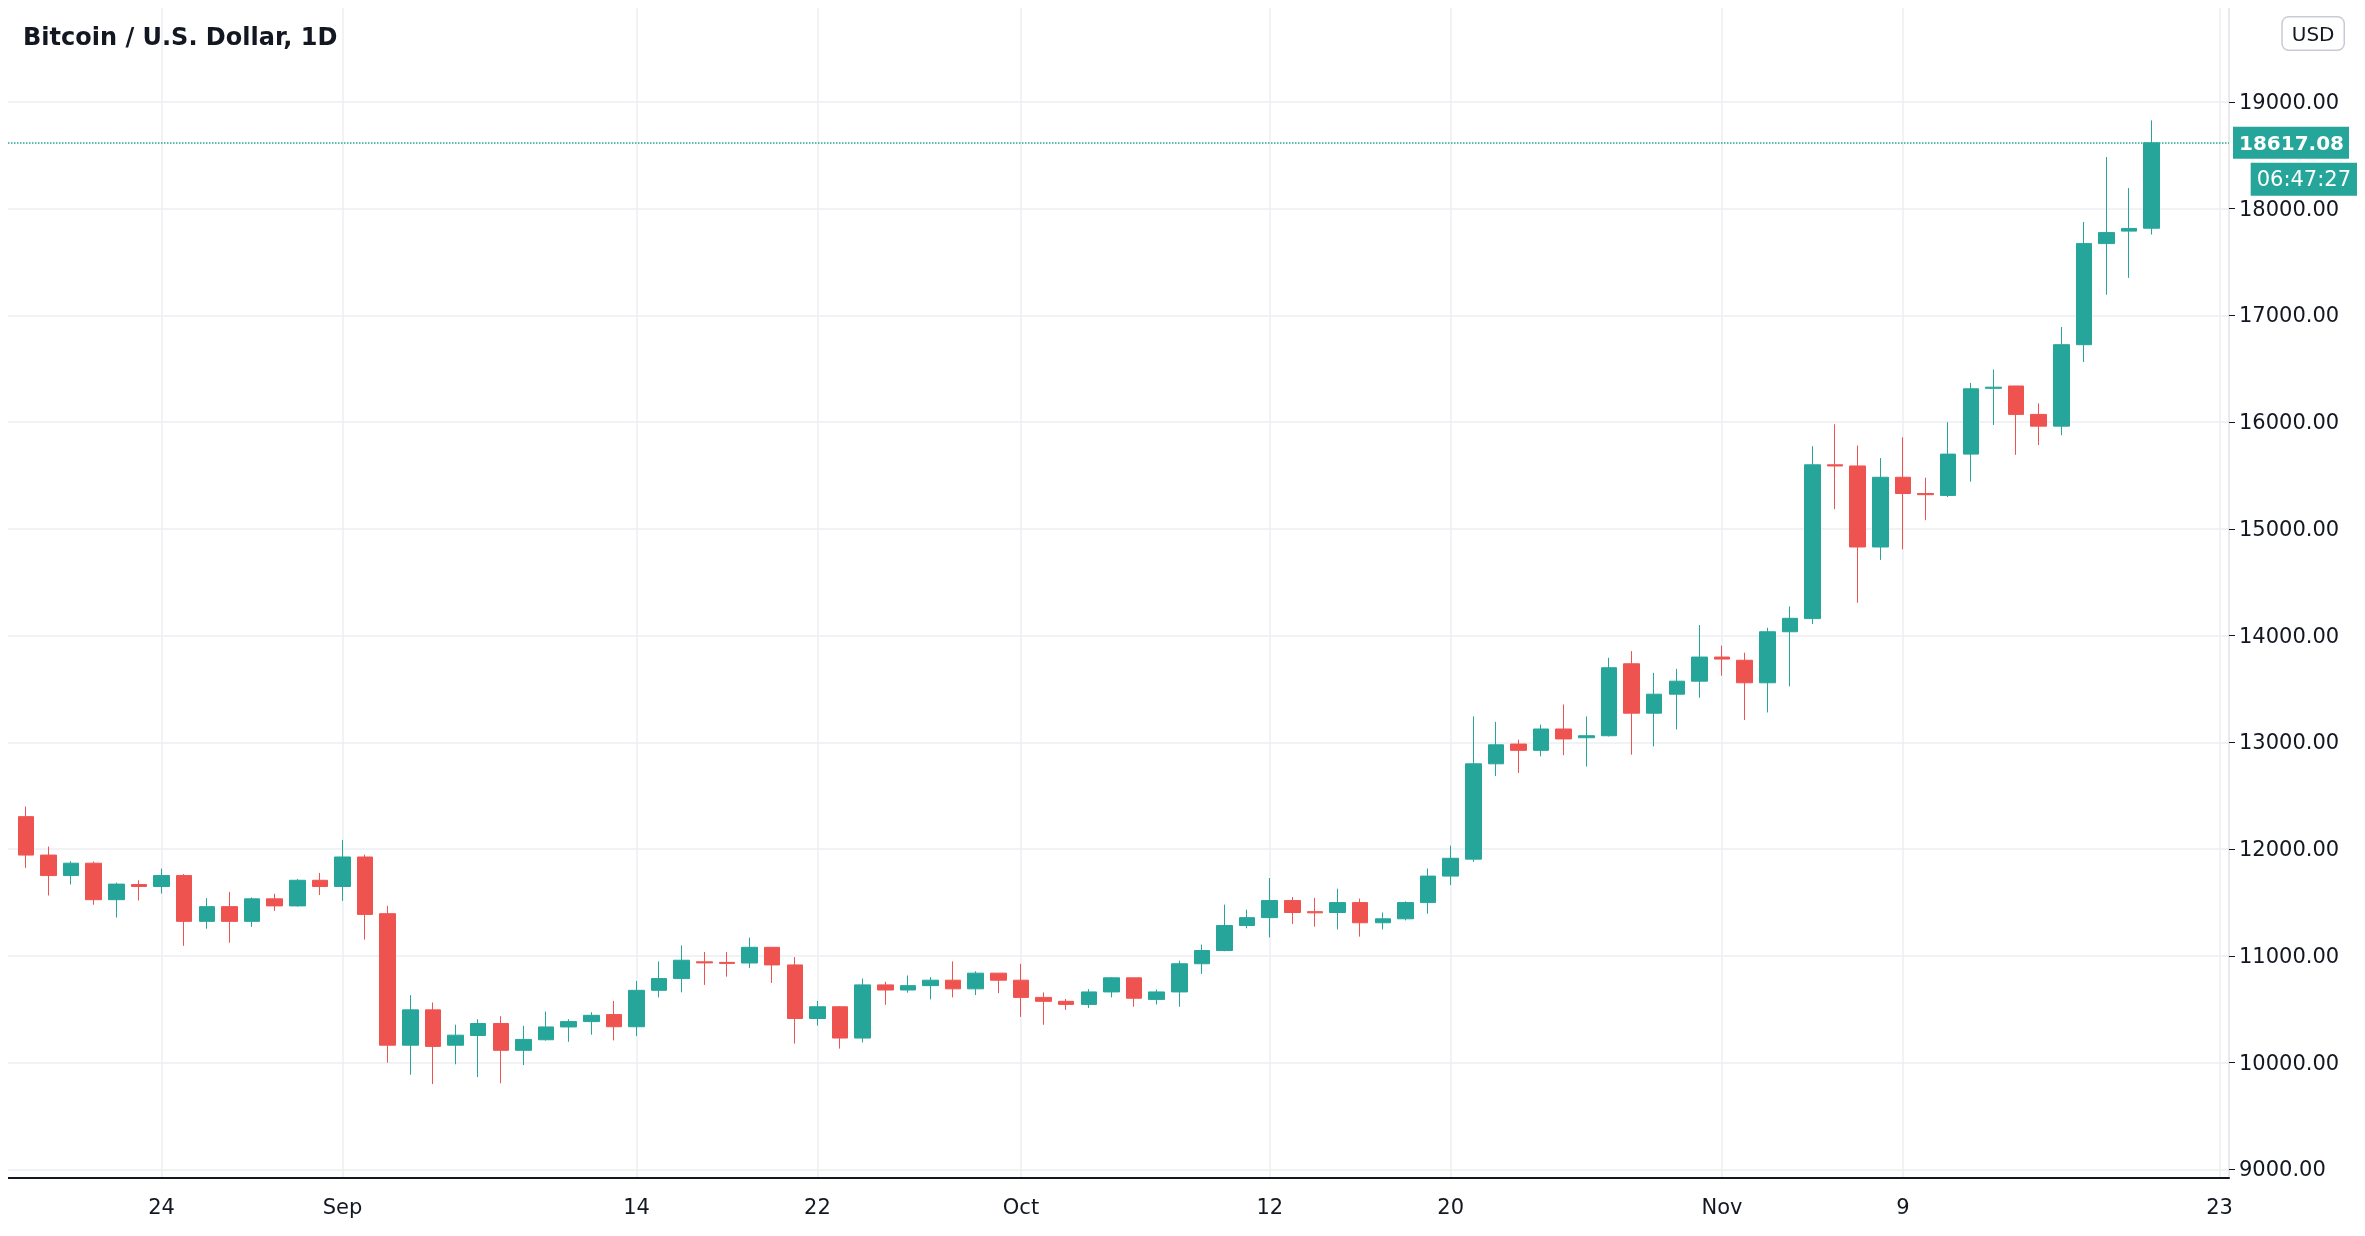 This screenshot has width=2365, height=1236. What do you see at coordinates (2289, 208) in the screenshot?
I see `y-tick-label: 18000.00` at bounding box center [2289, 208].